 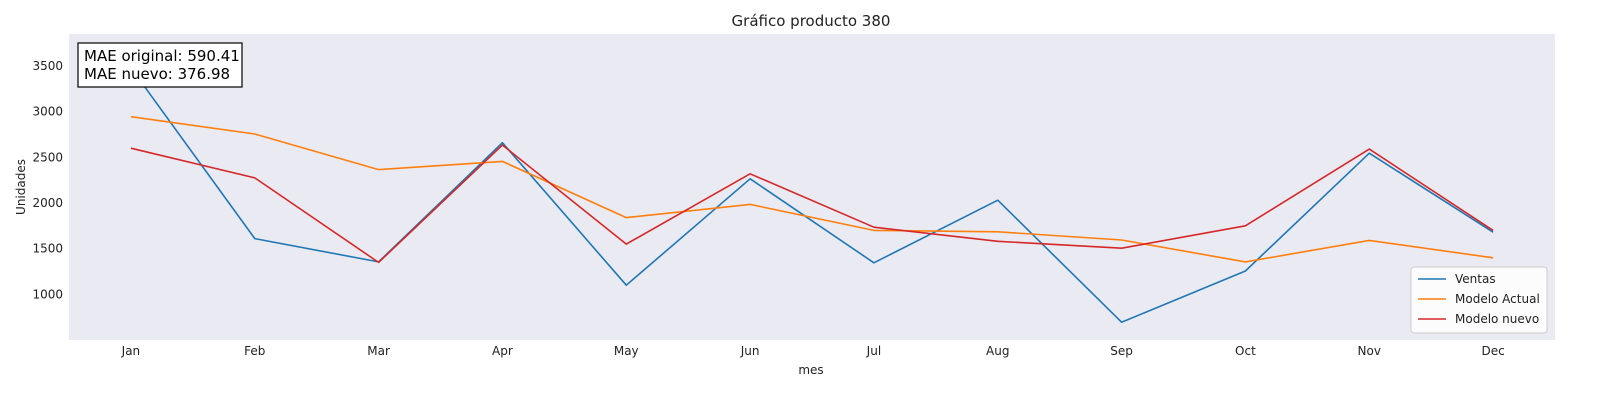 What do you see at coordinates (157, 74) in the screenshot?
I see `annotation-line-new: MAE nuevo: 376.98` at bounding box center [157, 74].